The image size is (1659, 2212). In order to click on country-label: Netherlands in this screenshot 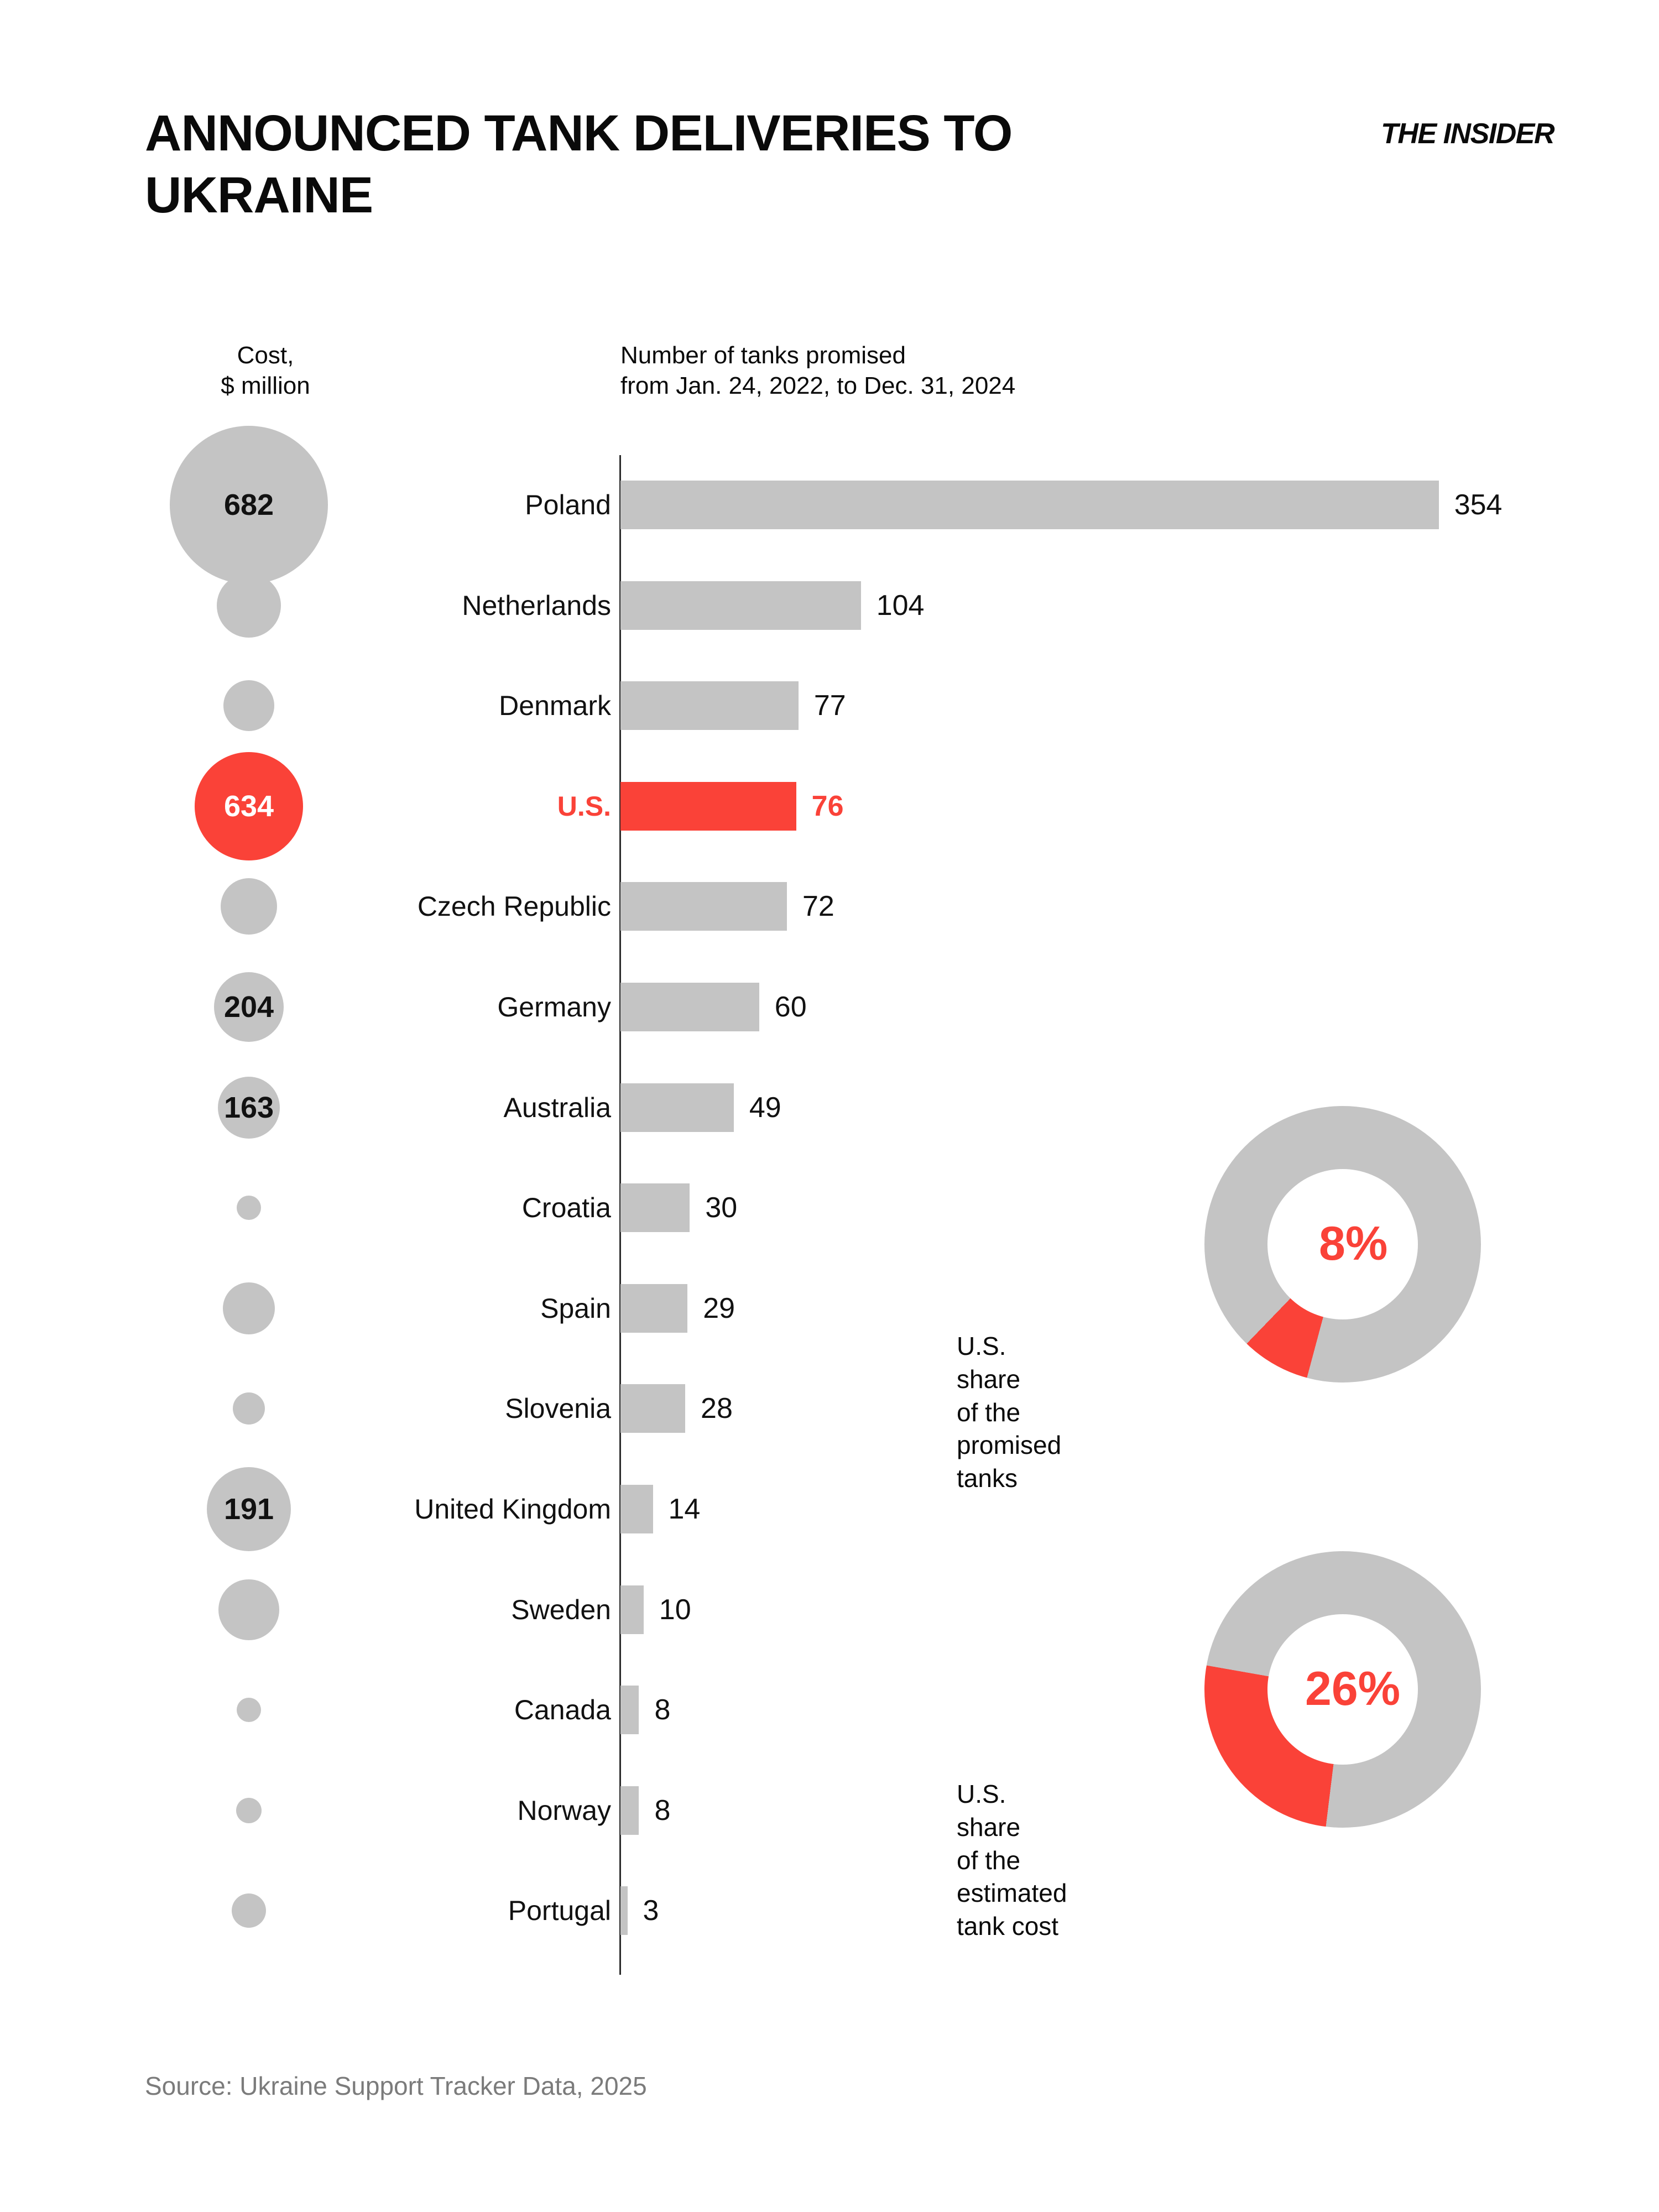, I will do `click(537, 605)`.